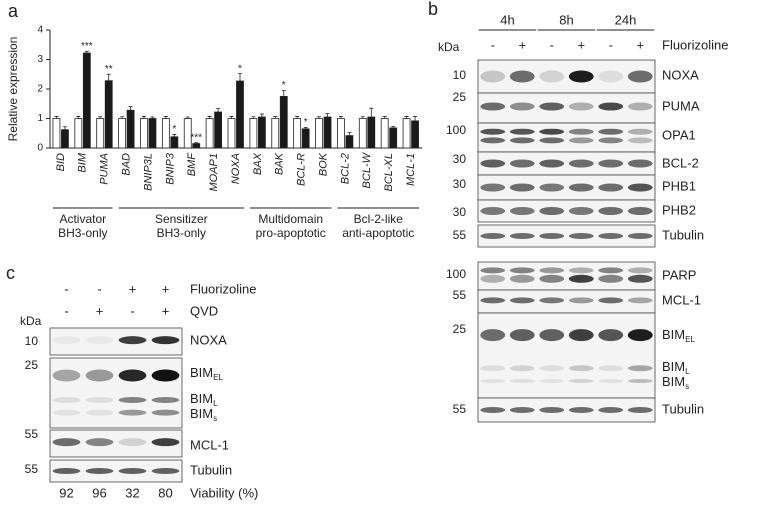  I want to click on marker: 25, so click(460, 97).